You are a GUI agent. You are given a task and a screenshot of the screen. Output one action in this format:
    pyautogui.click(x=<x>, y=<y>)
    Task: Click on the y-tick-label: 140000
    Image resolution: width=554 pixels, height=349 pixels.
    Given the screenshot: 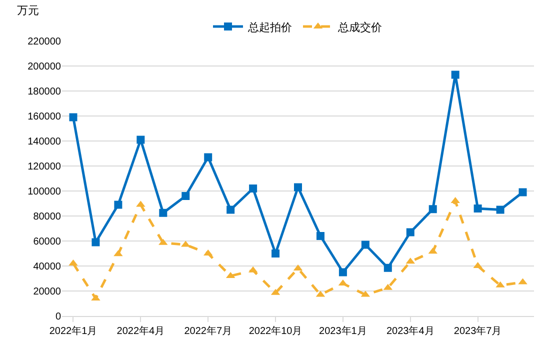 What is the action you would take?
    pyautogui.click(x=45, y=142)
    